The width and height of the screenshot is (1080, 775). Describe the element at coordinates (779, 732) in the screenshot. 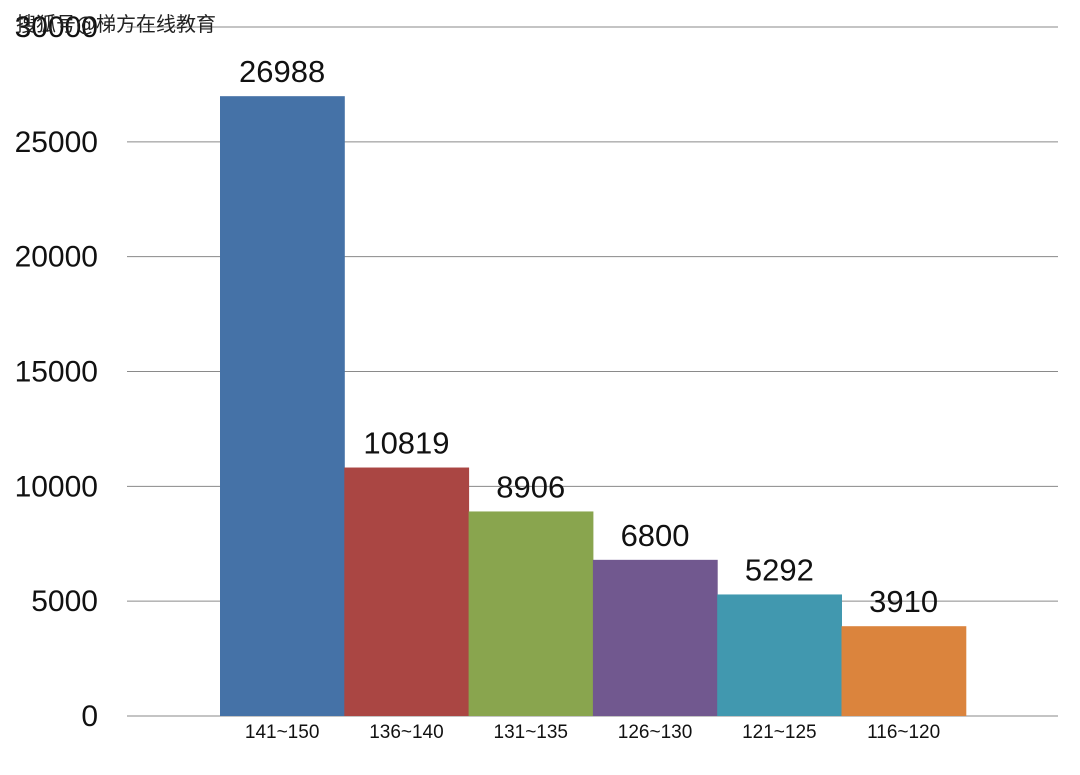

I see `x-tick-label: 121~125` at that location.